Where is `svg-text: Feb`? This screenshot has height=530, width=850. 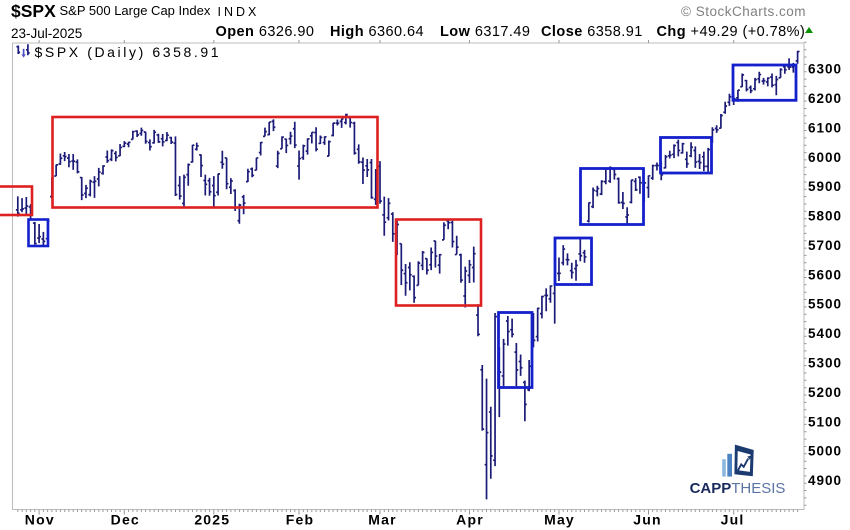 svg-text: Feb is located at coordinates (300, 520).